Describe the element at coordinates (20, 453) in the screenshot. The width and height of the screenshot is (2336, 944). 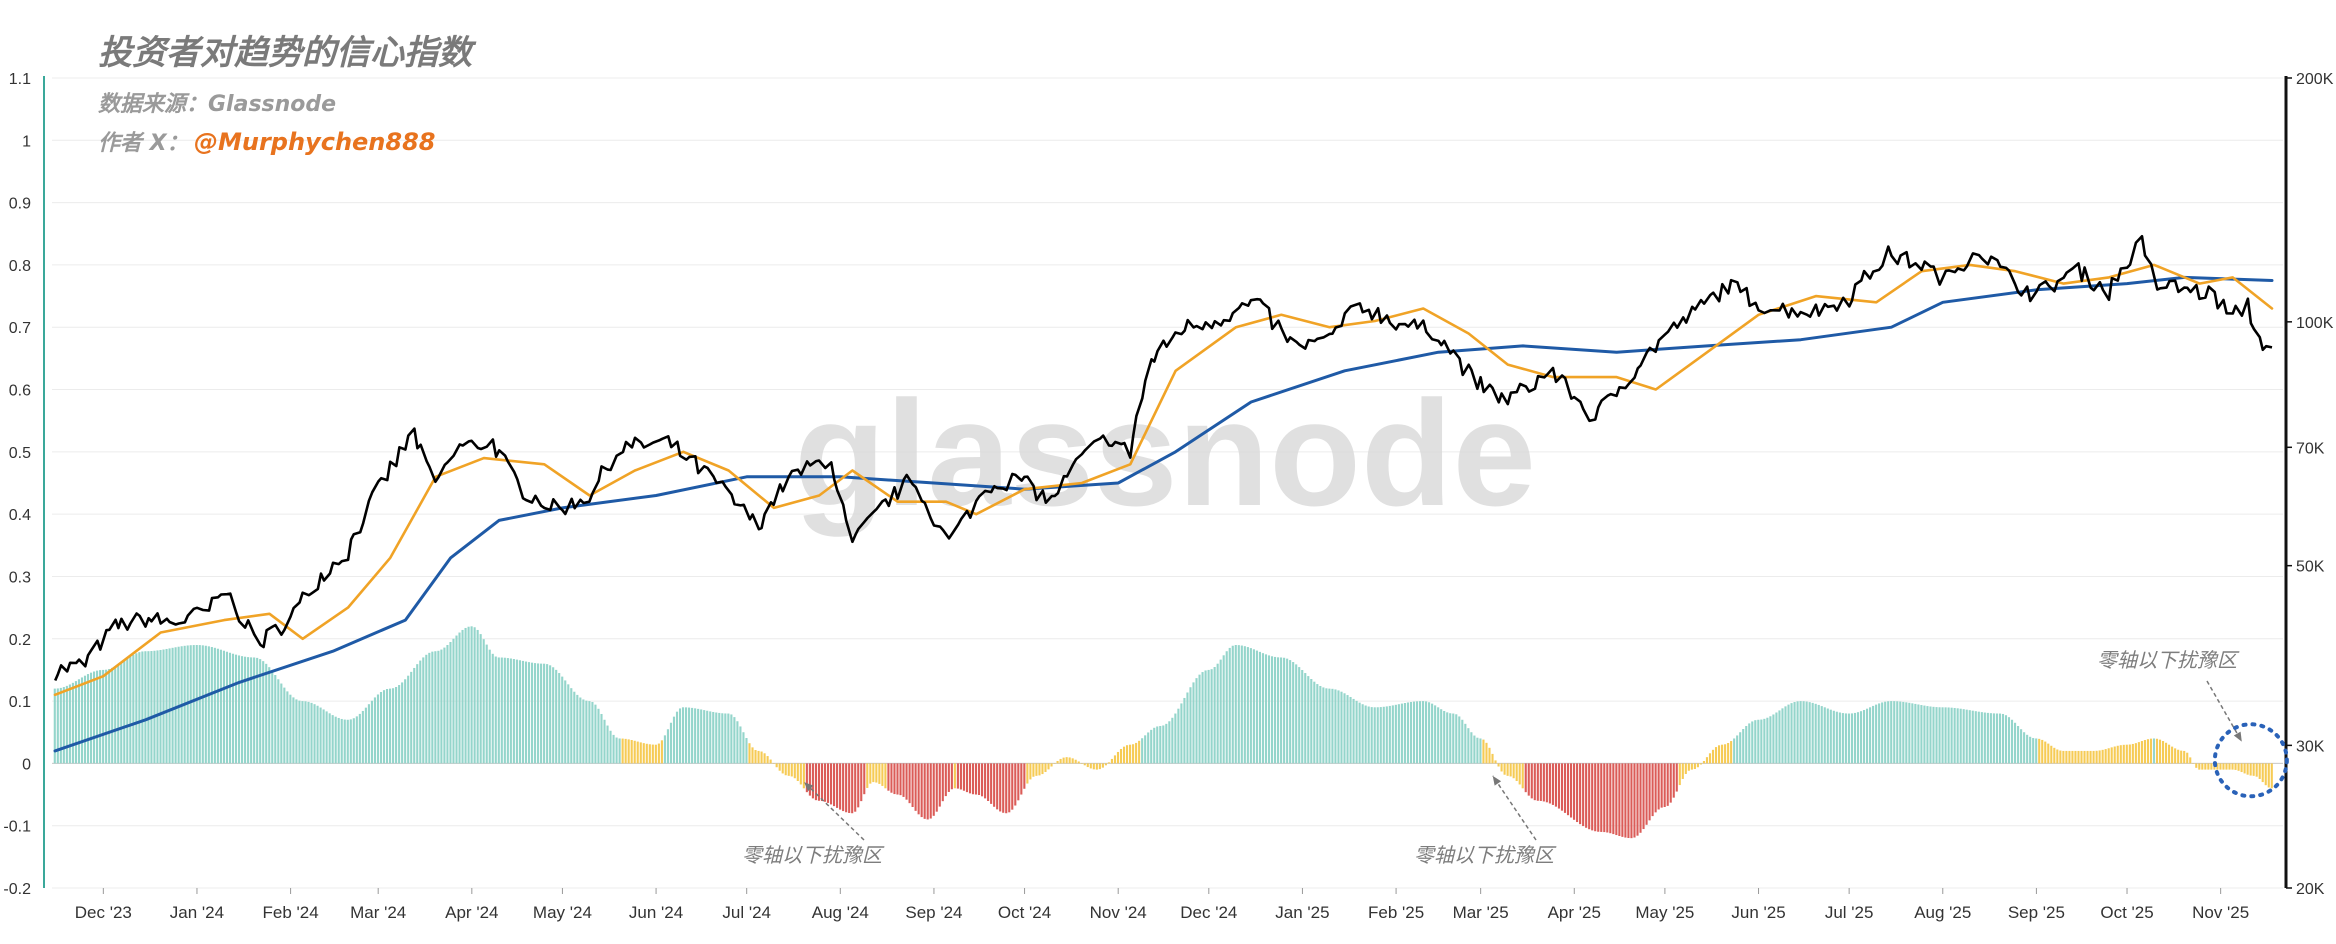
I see `y-left-tick-label: 0.5` at that location.